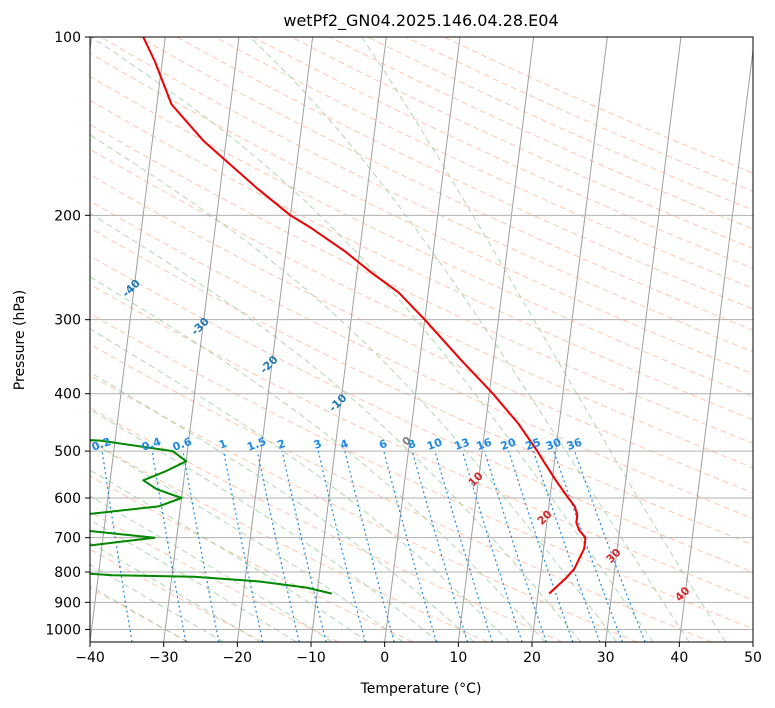  What do you see at coordinates (421, 689) in the screenshot?
I see `x-axis-label: Temperature (°C)` at bounding box center [421, 689].